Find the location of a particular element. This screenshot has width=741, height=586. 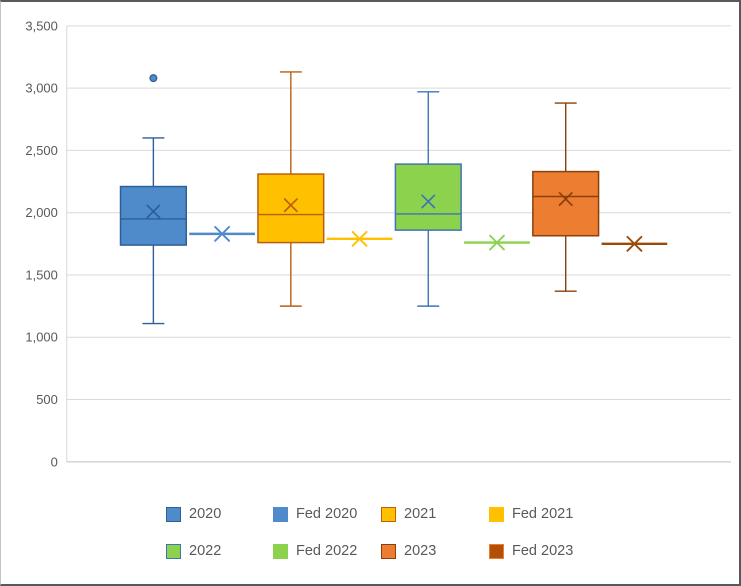

legend-swatch-2022 is located at coordinates (173, 551).